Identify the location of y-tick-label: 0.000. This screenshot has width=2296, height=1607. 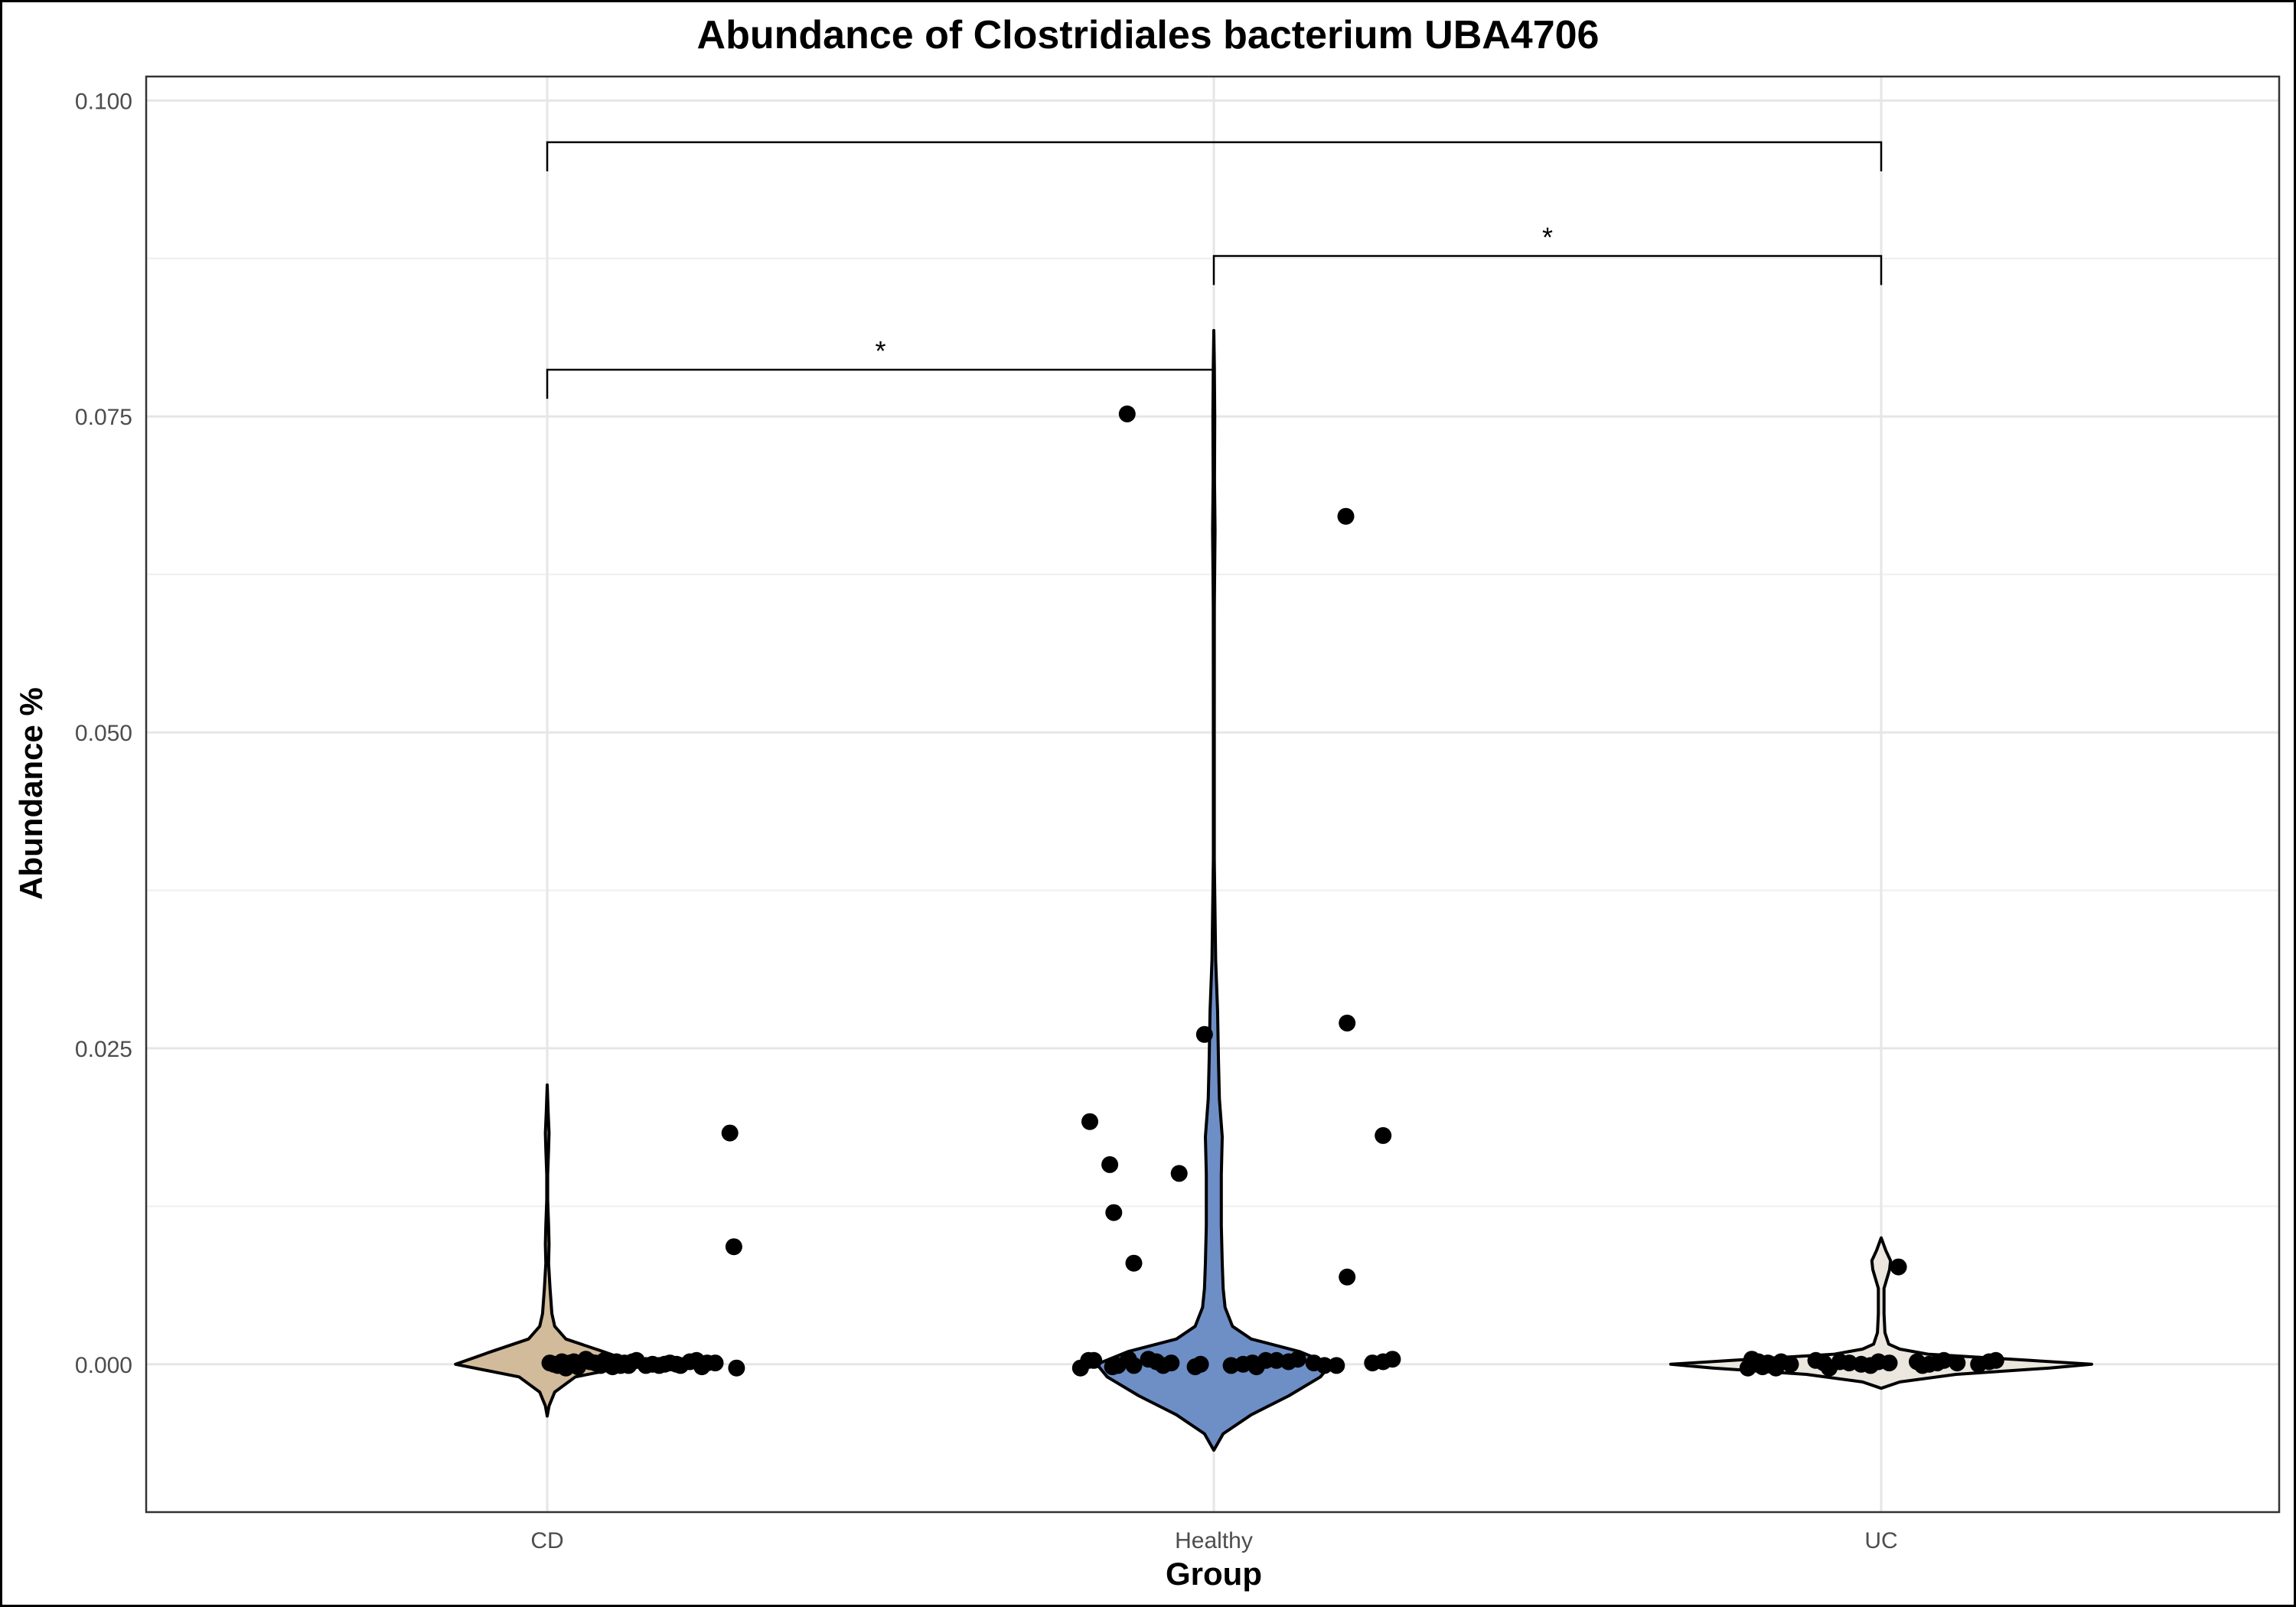
(103, 1365).